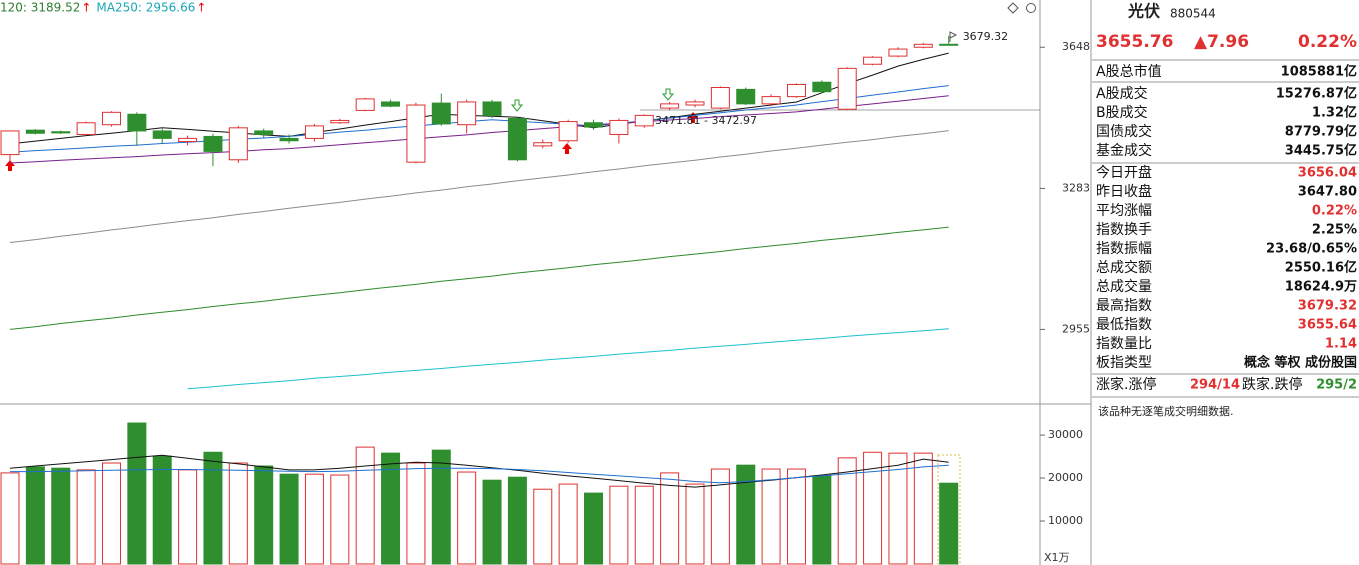 The height and width of the screenshot is (565, 1359). What do you see at coordinates (1124, 131) in the screenshot?
I see `row-label: 国债成交` at bounding box center [1124, 131].